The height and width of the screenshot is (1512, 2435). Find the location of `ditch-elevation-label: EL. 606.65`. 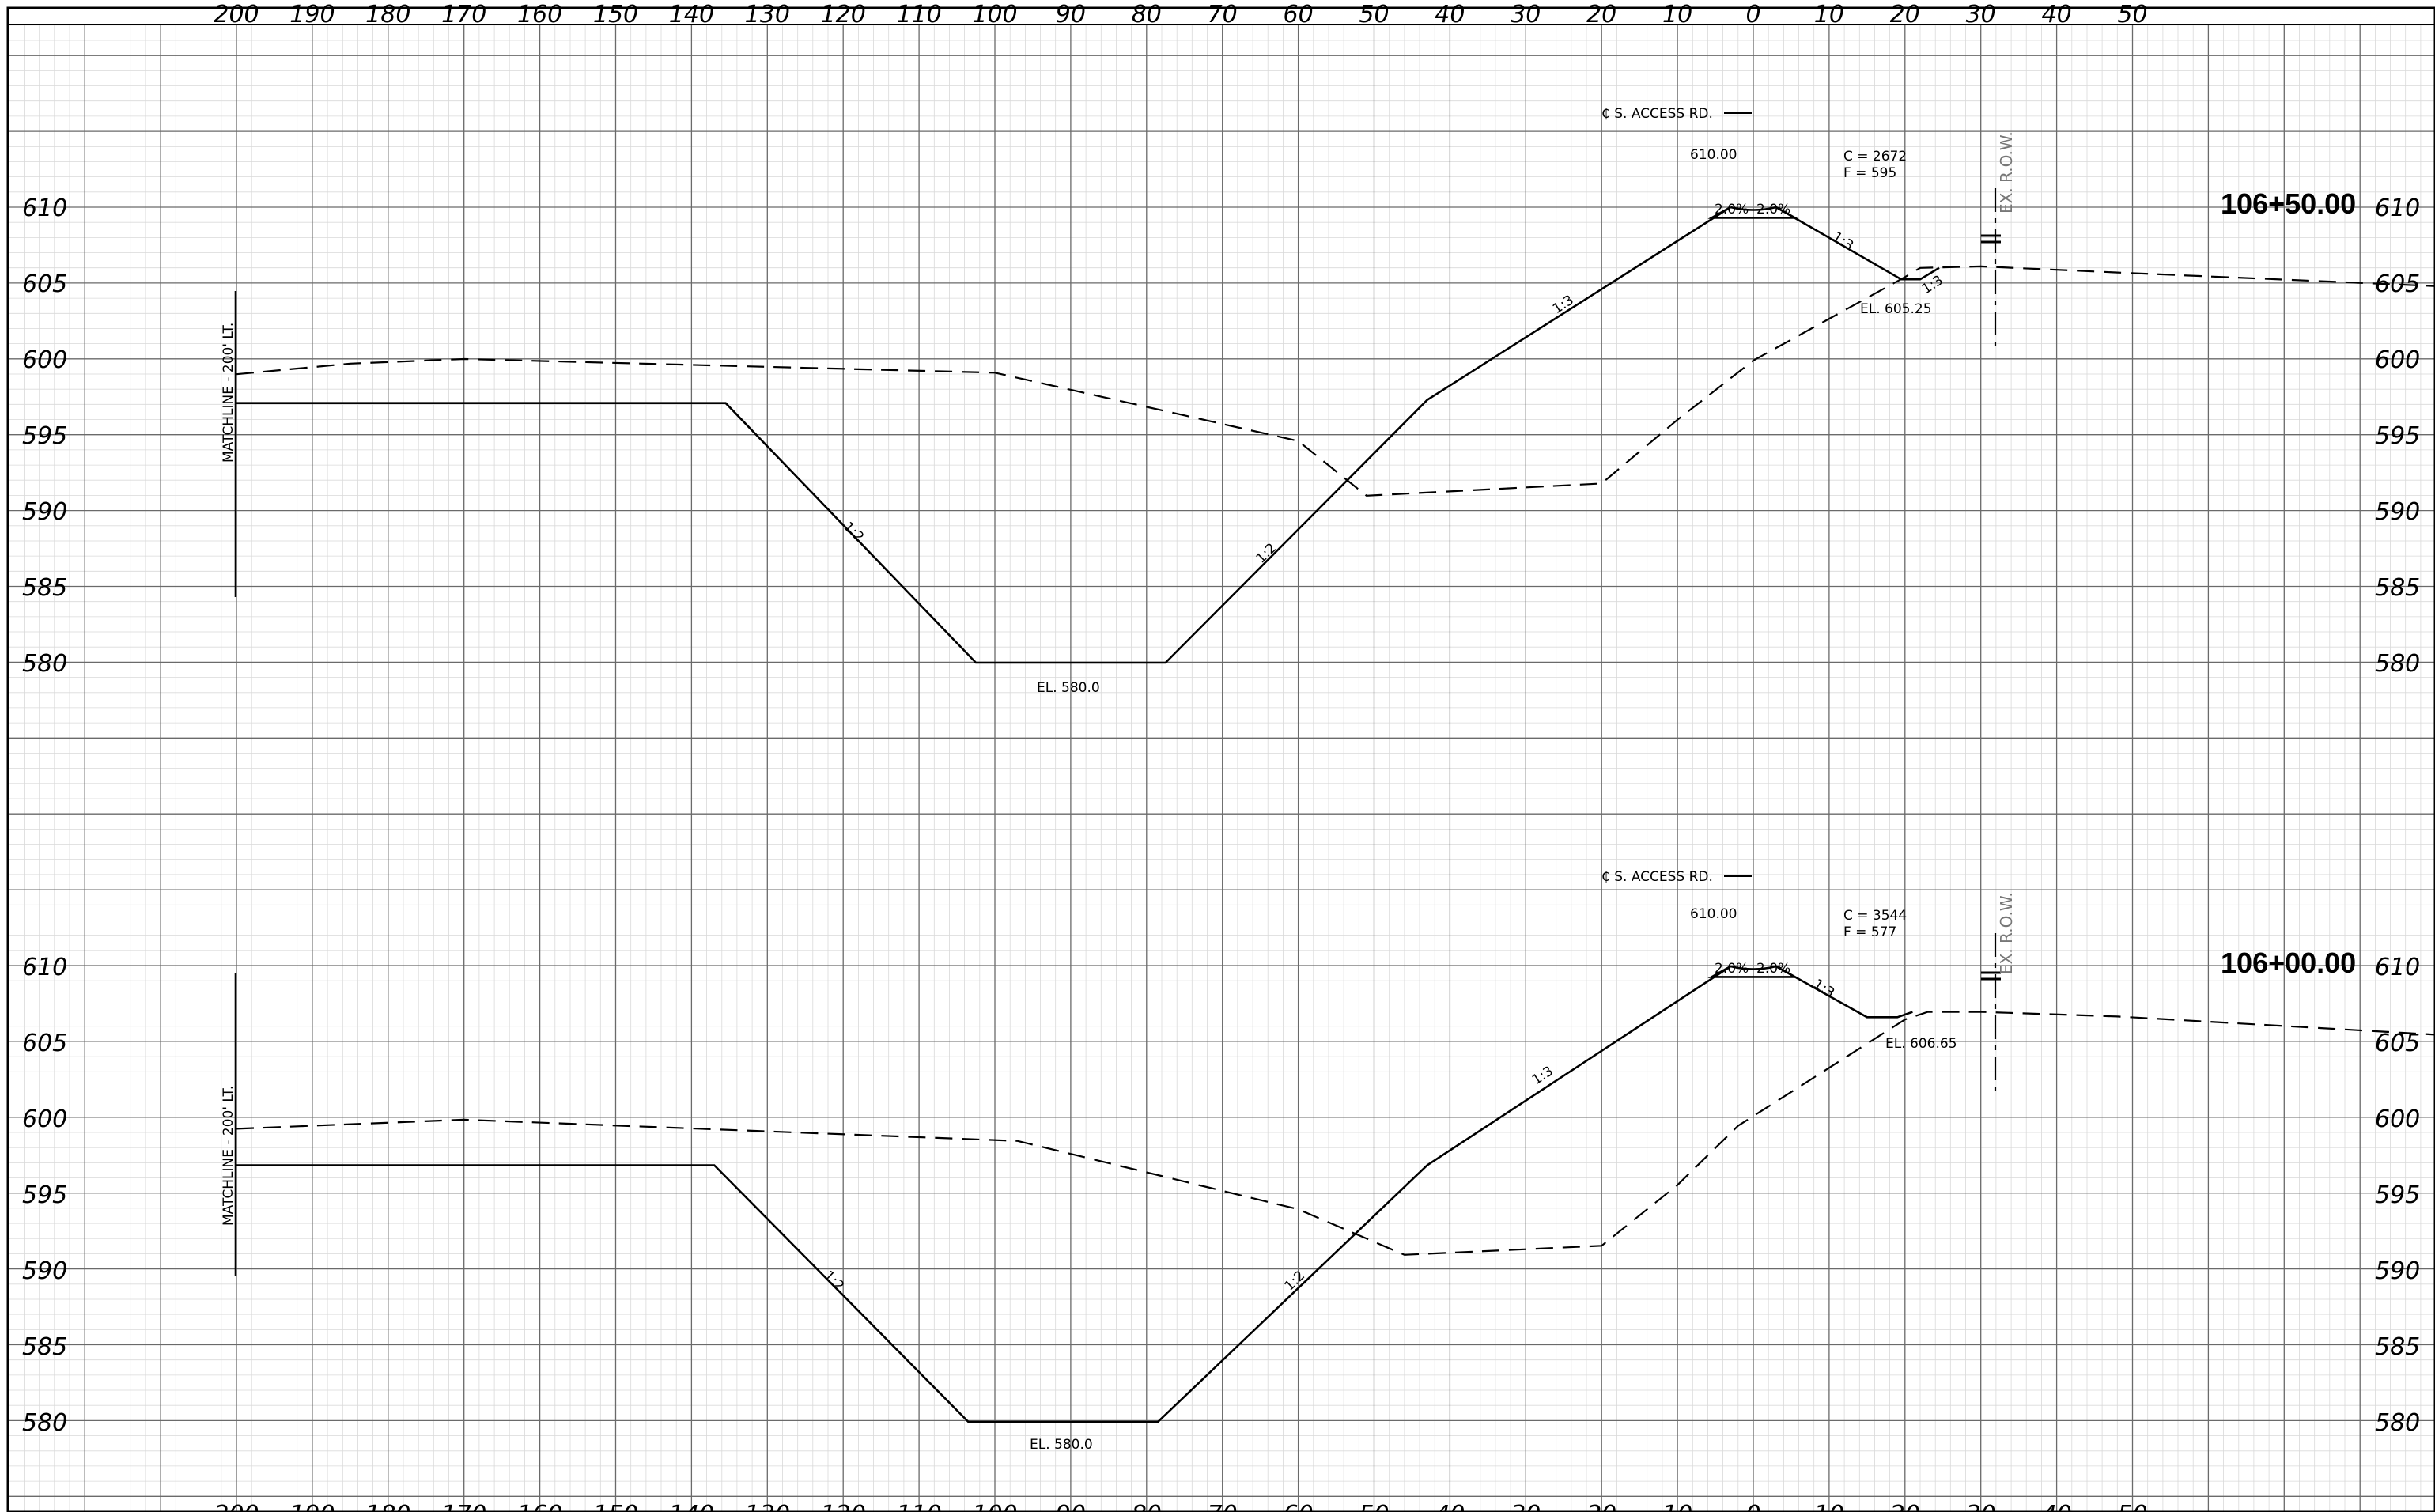

ditch-elevation-label: EL. 606.65 is located at coordinates (1921, 1044).